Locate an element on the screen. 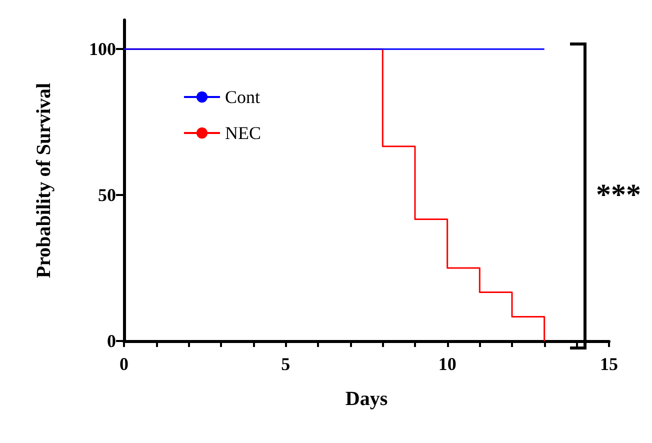 This screenshot has width=652, height=443. y-tick-label: 50 is located at coordinates (107, 195).